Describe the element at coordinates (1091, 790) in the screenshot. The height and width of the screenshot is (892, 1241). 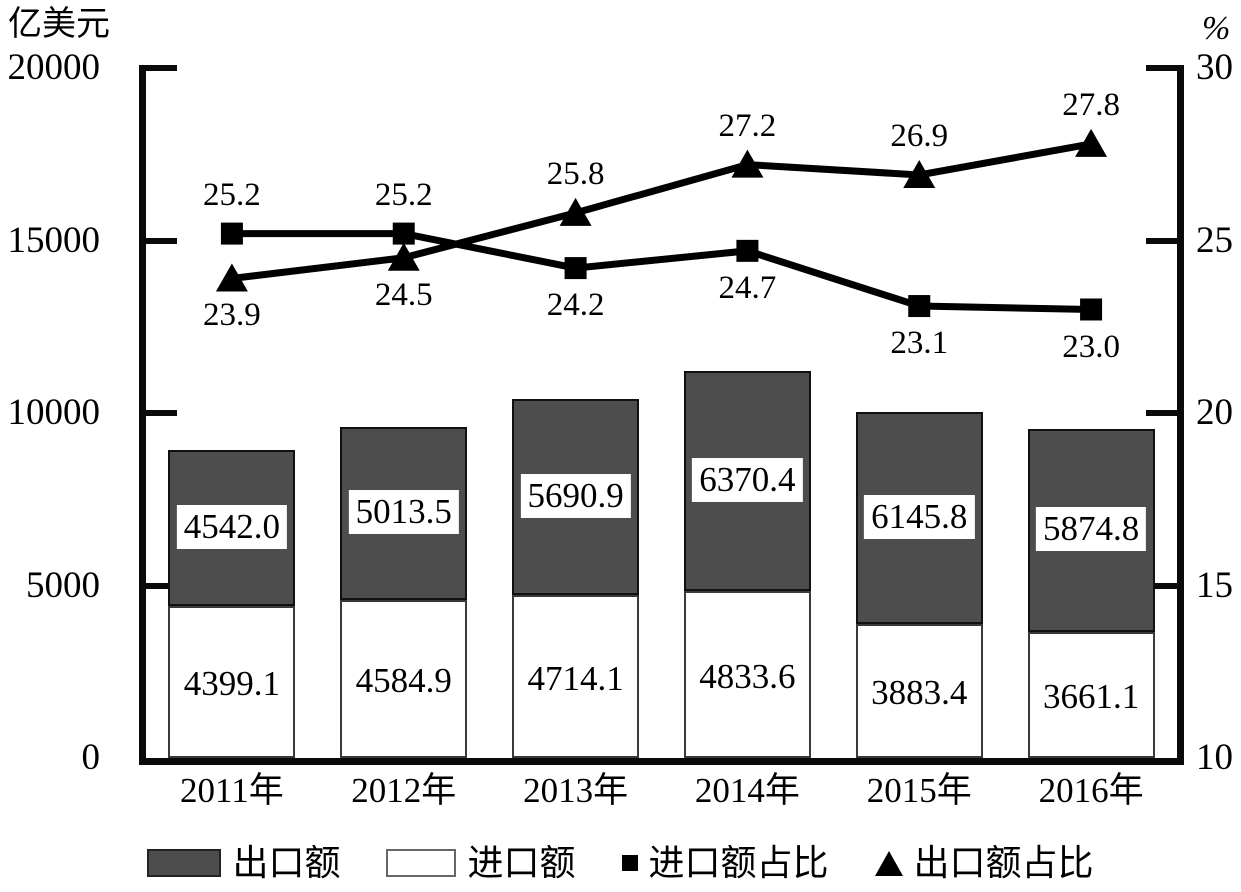
I see `x-axis-category-label: 2016年` at that location.